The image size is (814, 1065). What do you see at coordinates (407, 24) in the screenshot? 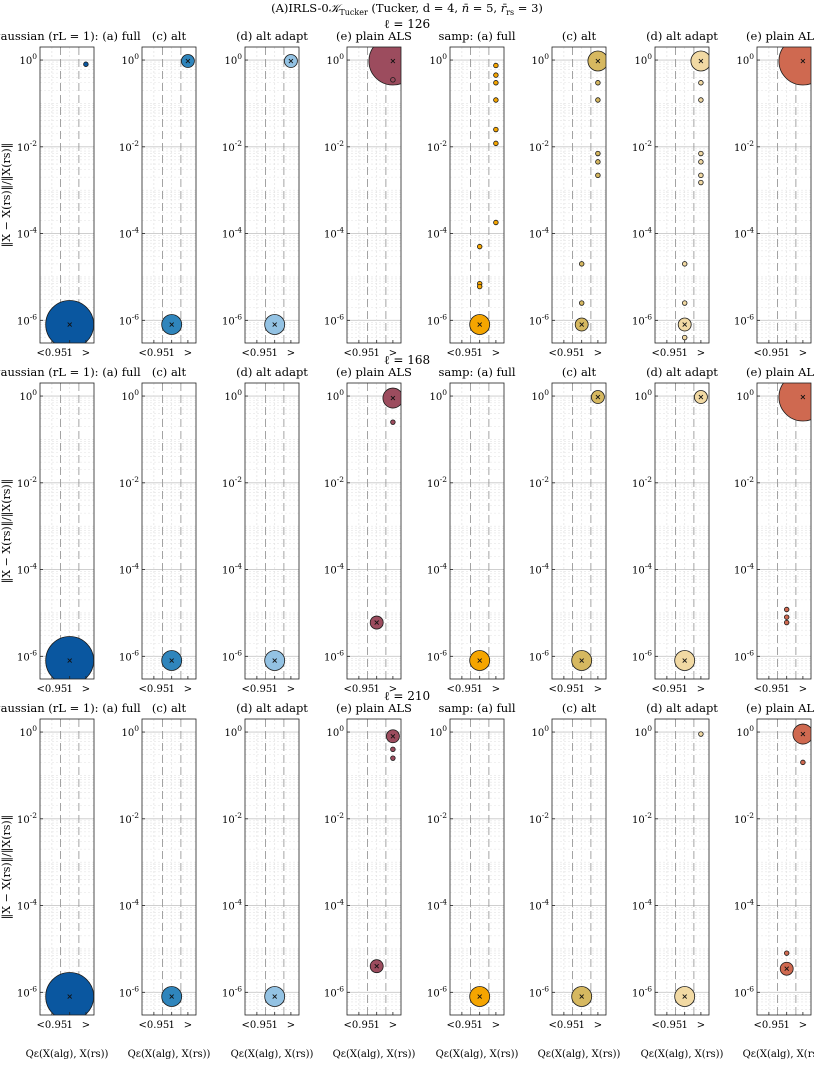
I see `row-label: ℓ = 126` at bounding box center [407, 24].